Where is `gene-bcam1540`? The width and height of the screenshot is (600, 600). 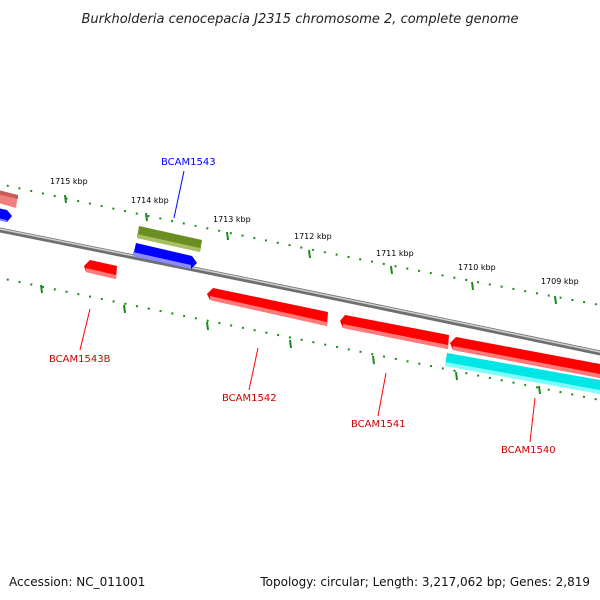 gene-bcam1540 is located at coordinates (525, 357).